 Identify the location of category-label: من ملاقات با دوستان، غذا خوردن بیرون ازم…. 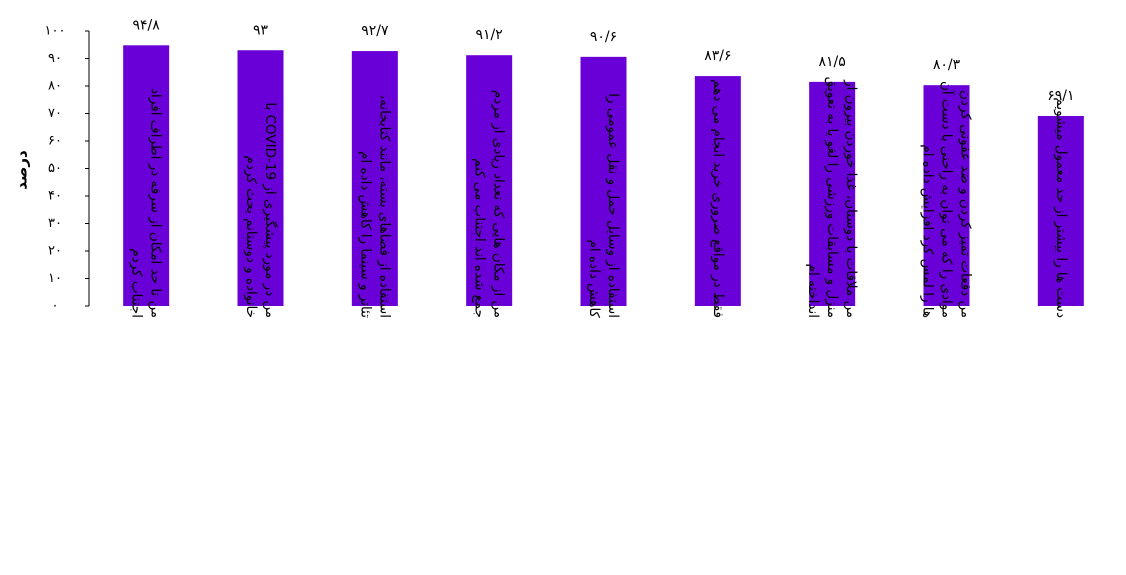
(832, 197).